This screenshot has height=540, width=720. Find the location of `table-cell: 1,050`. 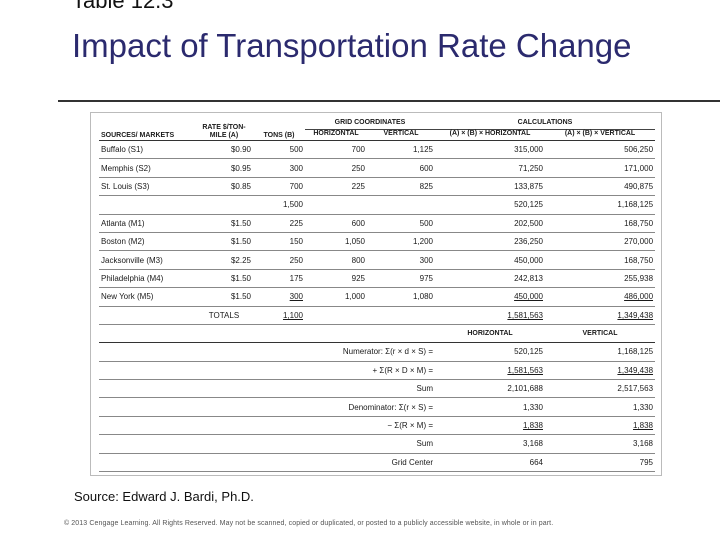

table-cell: 1,050 is located at coordinates (336, 242).